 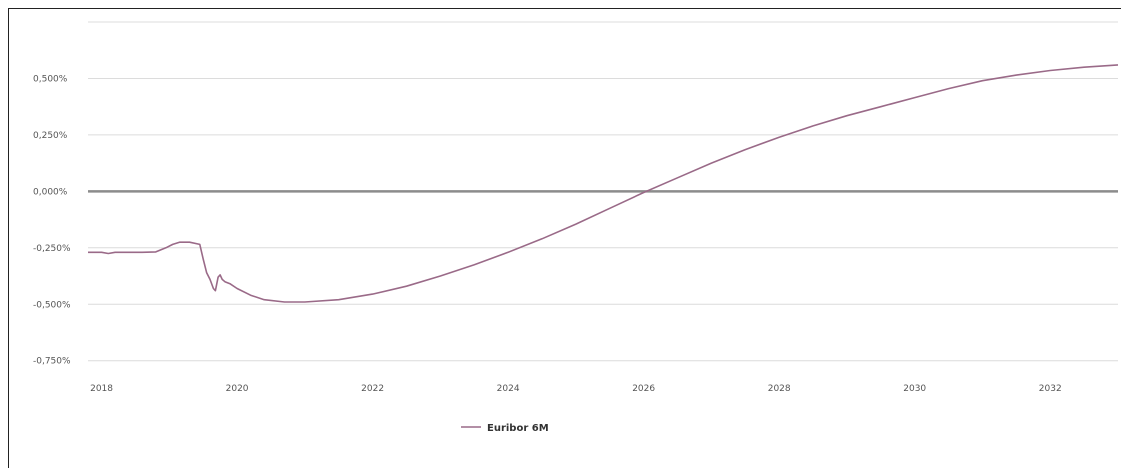 I want to click on x-axis-tick-labels: 2018 2020 2022 2024 2026 2028 2030 2032, so click(x=576, y=389).